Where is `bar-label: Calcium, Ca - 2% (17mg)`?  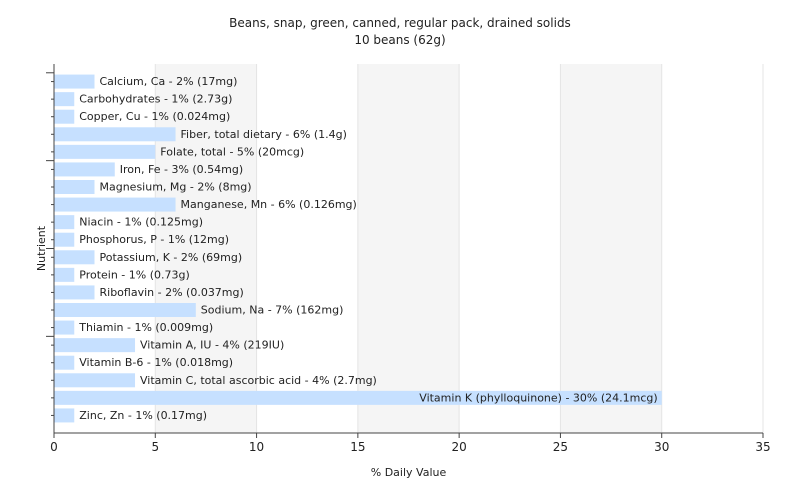 bar-label: Calcium, Ca - 2% (17mg) is located at coordinates (169, 81).